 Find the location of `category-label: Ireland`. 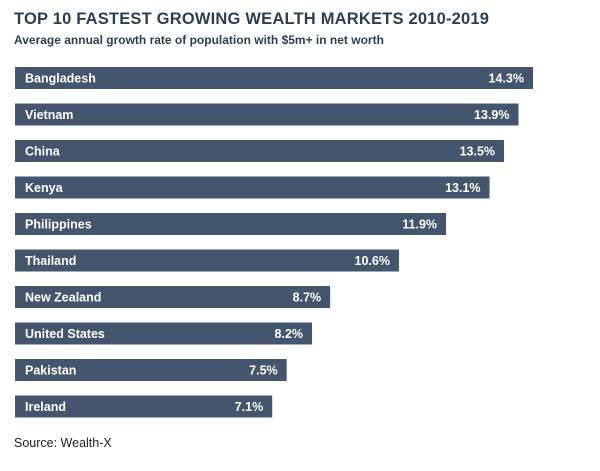

category-label: Ireland is located at coordinates (45, 407).